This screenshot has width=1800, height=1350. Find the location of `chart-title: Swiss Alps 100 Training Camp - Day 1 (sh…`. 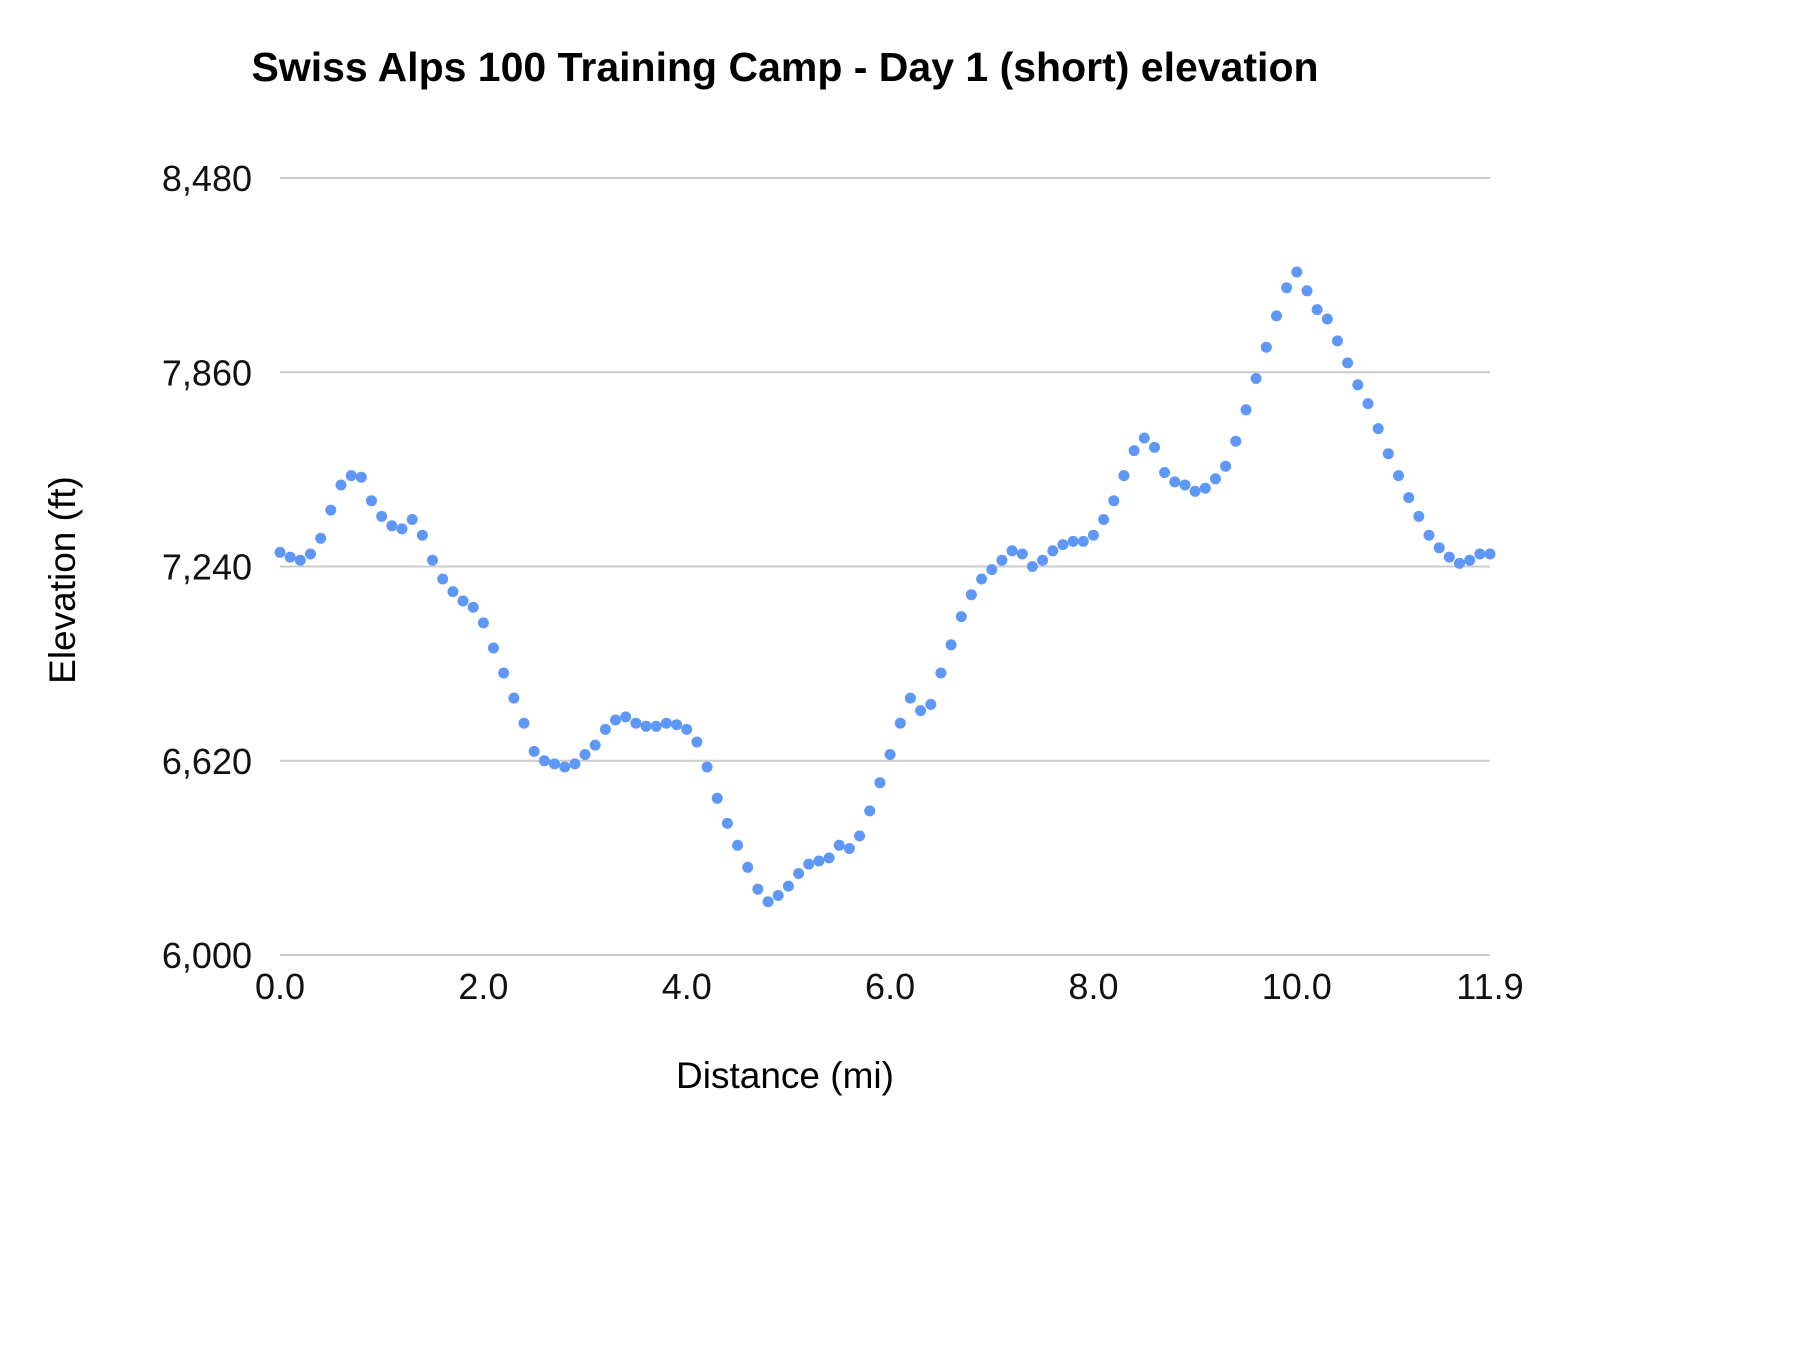

chart-title: Swiss Alps 100 Training Camp - Day 1 (sh… is located at coordinates (785, 67).